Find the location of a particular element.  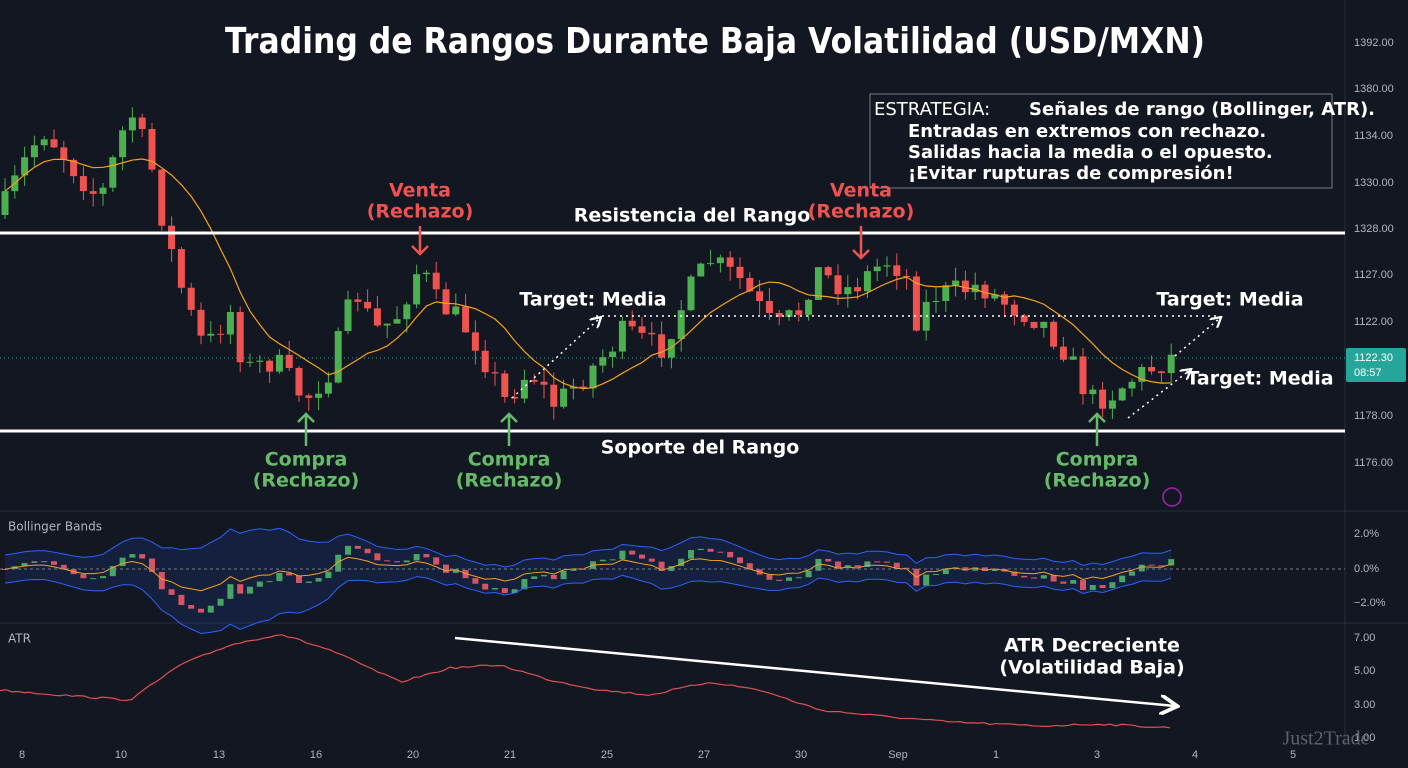

alert-icon is located at coordinates (1172, 497).